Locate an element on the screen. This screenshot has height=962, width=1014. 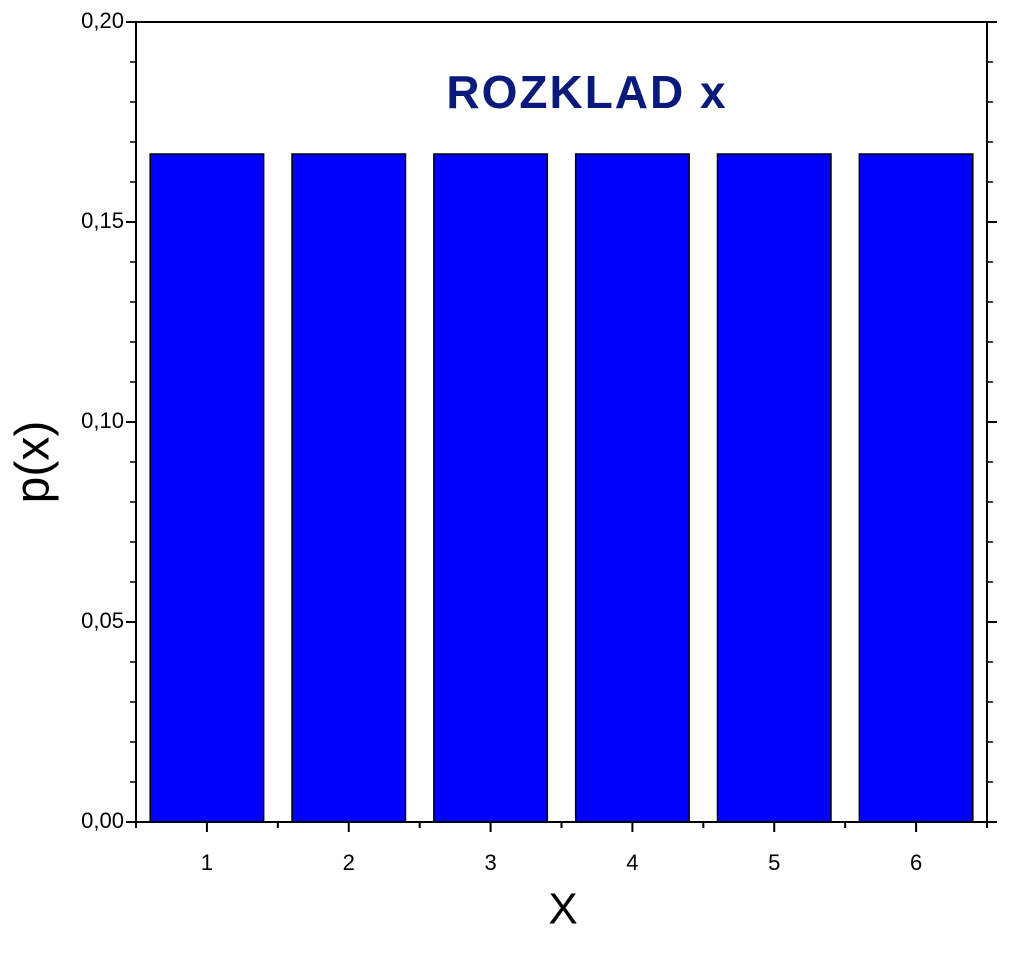
y-tick-label: 0,15 is located at coordinates (102, 220).